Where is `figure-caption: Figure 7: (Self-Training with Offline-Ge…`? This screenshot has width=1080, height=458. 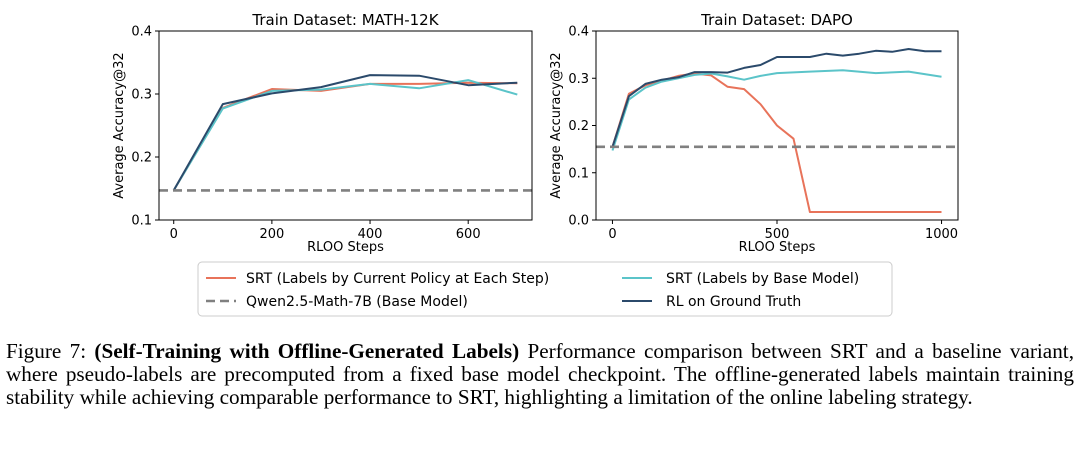
figure-caption: Figure 7: (Self-Training with Offline-Ge… is located at coordinates (540, 374).